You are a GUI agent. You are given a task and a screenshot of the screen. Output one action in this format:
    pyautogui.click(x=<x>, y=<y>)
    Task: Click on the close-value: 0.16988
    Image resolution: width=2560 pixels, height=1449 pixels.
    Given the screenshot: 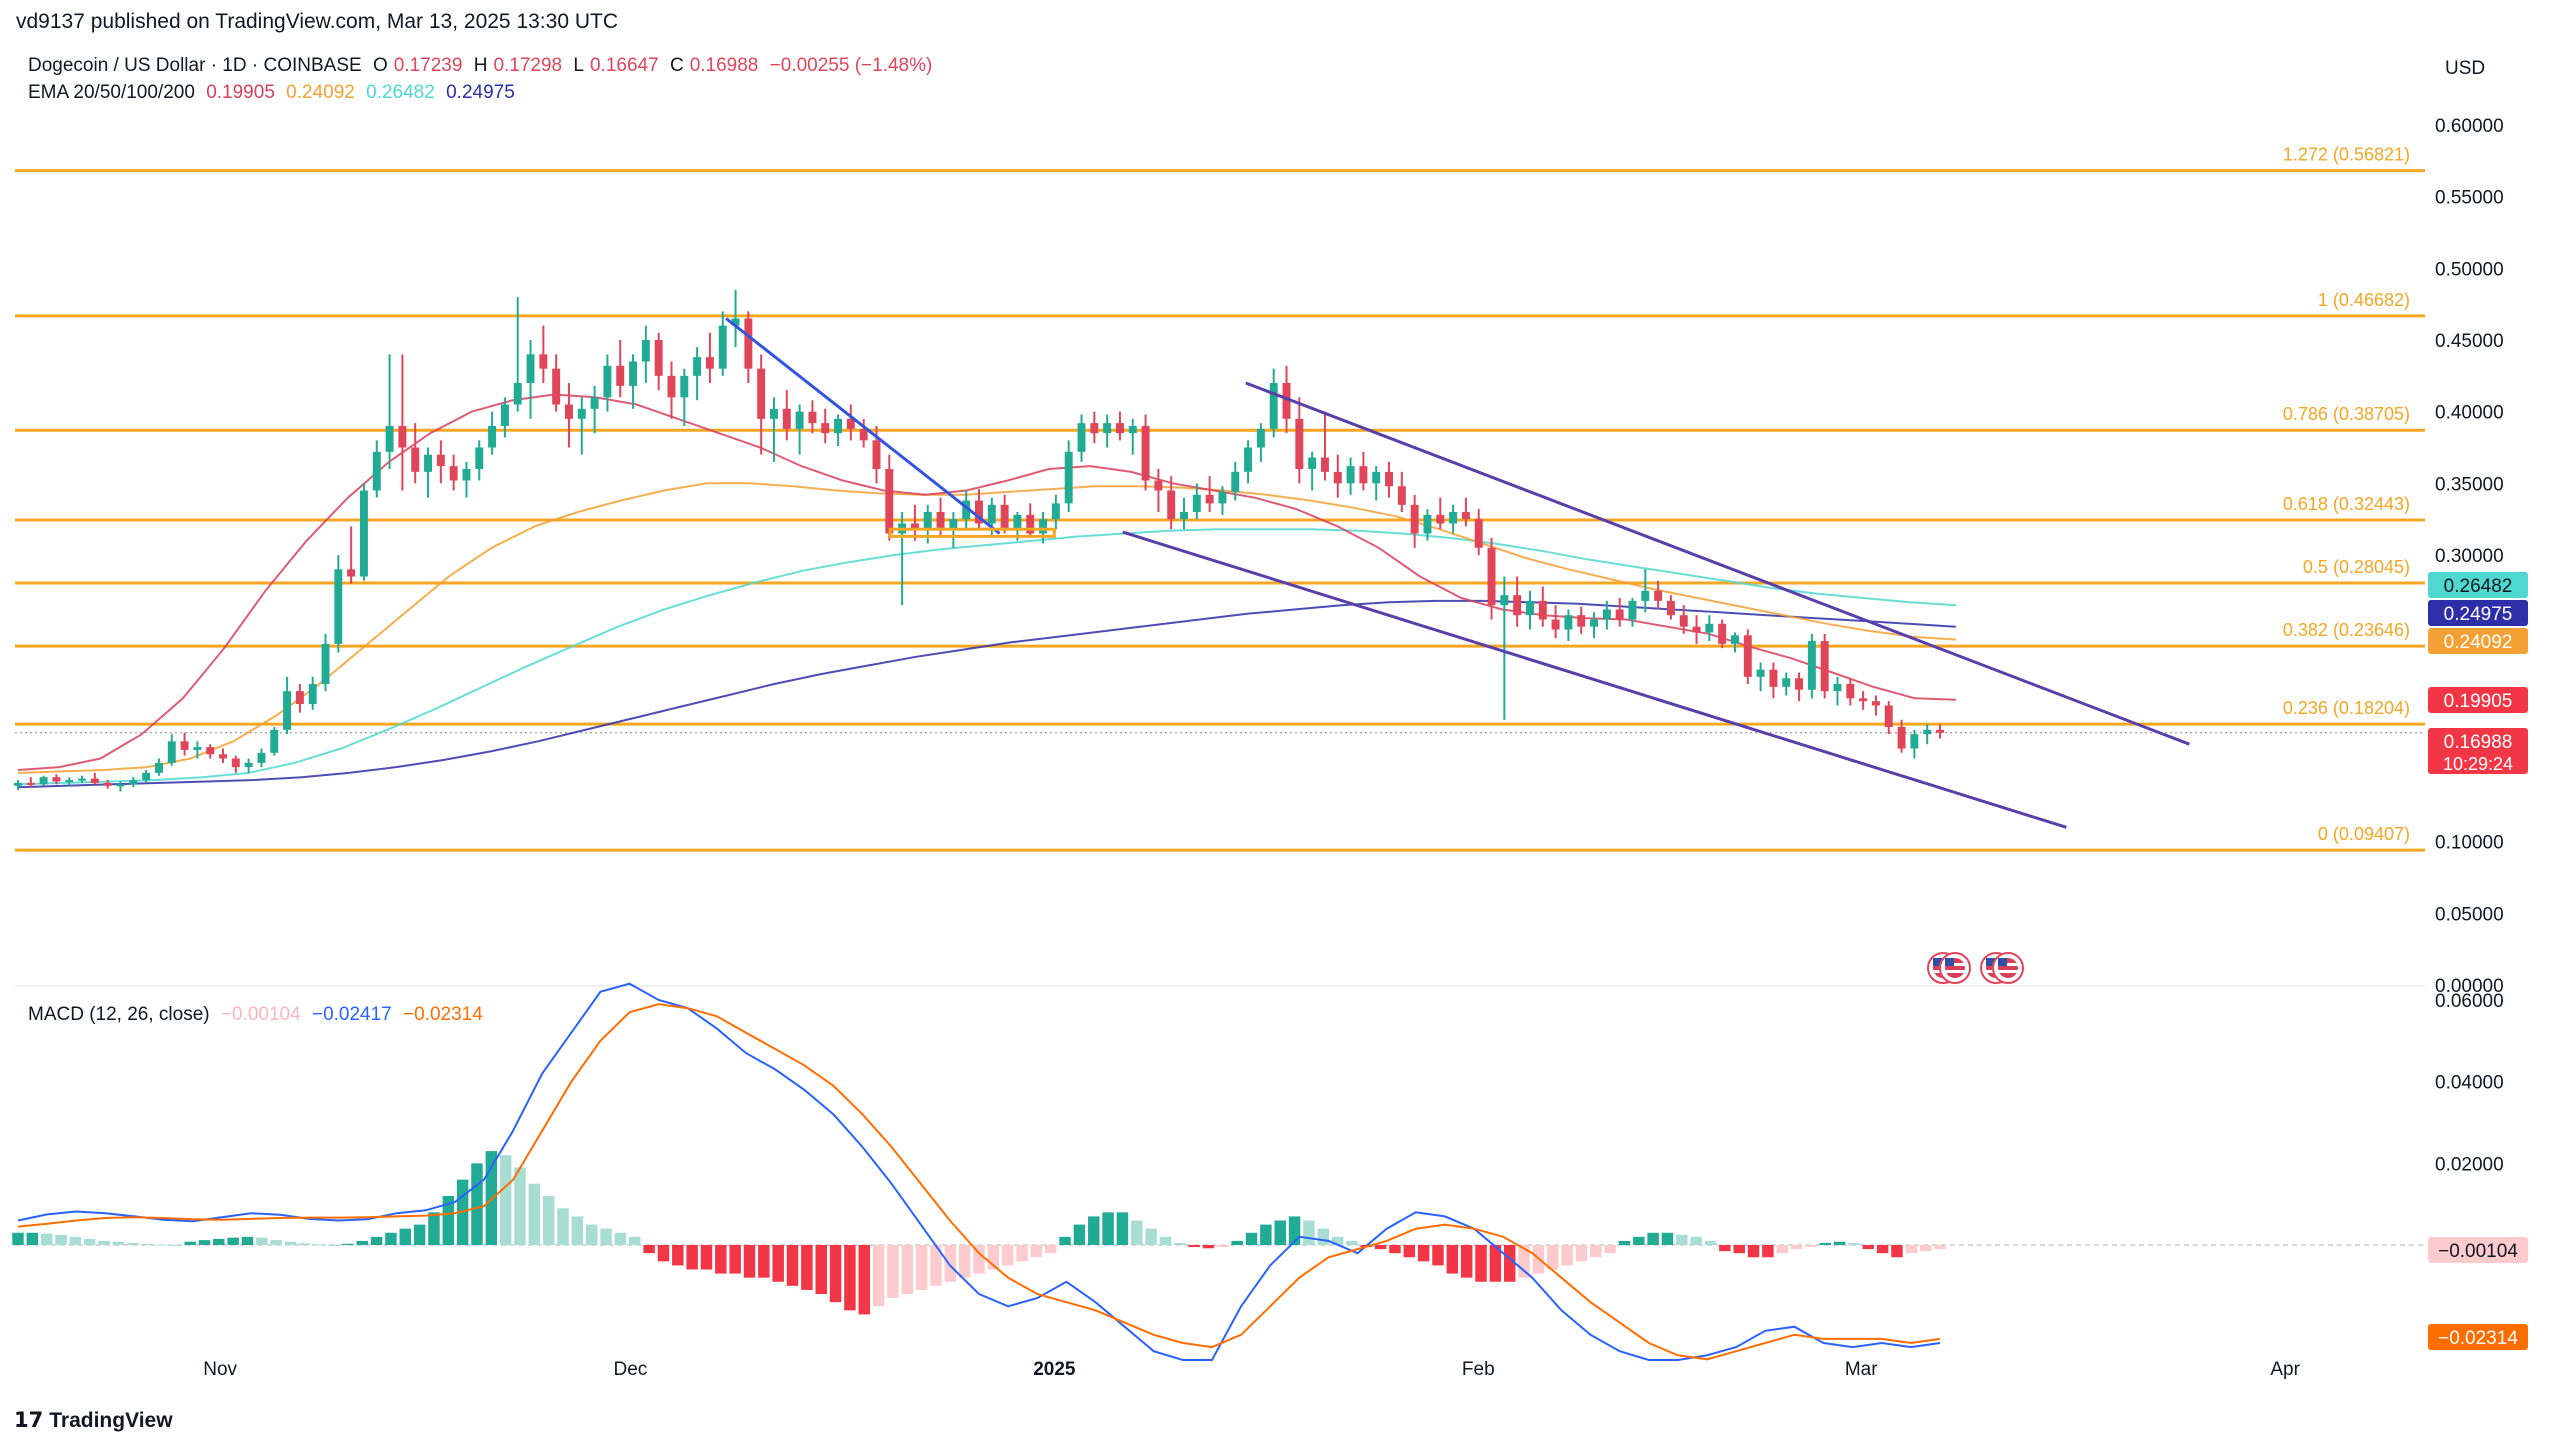 What is the action you would take?
    pyautogui.click(x=724, y=65)
    